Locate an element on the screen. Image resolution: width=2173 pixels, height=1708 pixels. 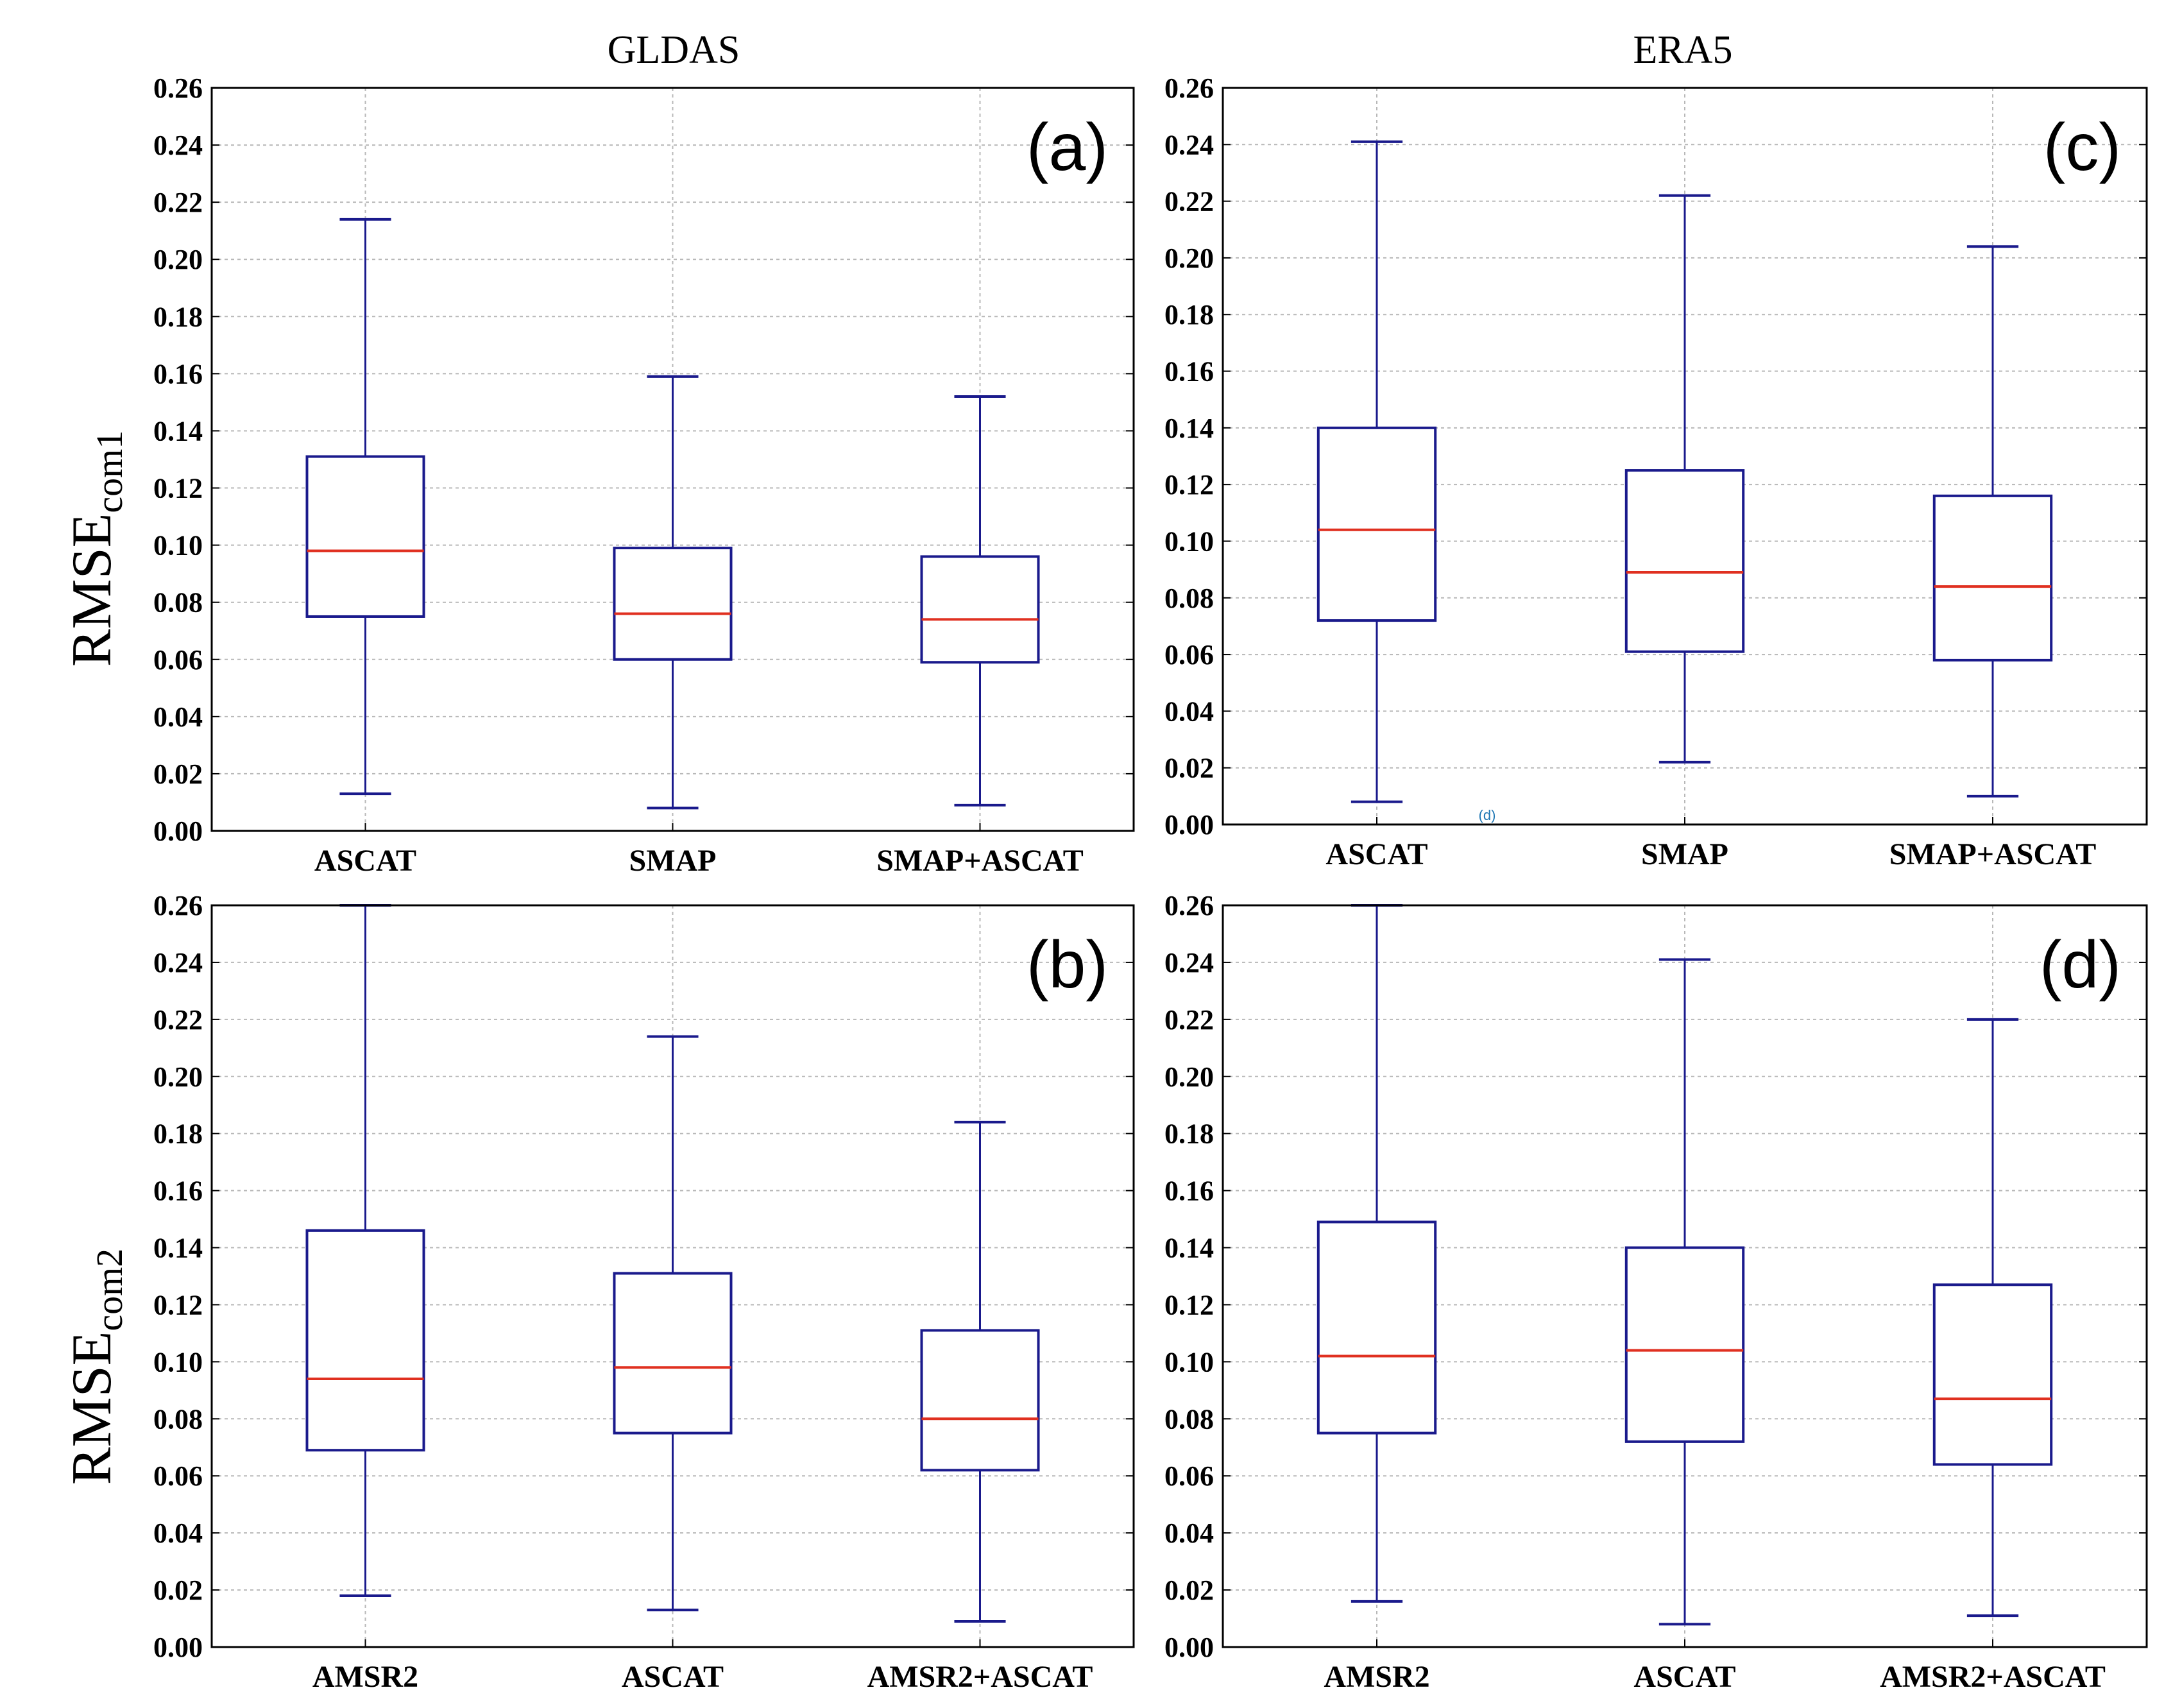
panel-label: (a) is located at coordinates (1067, 147).